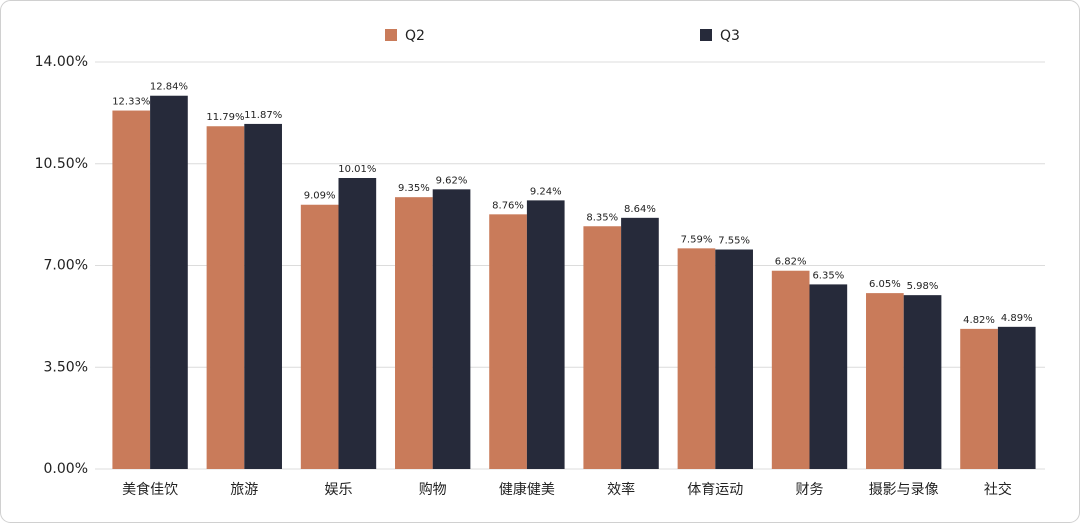 The height and width of the screenshot is (523, 1080). What do you see at coordinates (546, 191) in the screenshot?
I see `value-label: 9.24%` at bounding box center [546, 191].